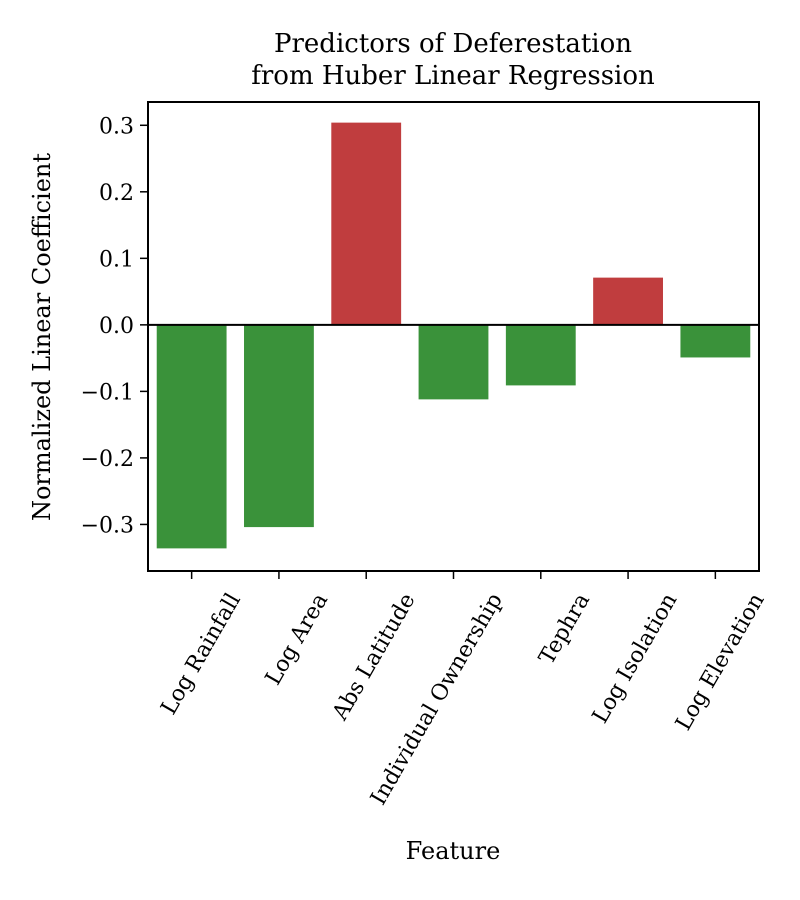 This screenshot has height=900, width=800. What do you see at coordinates (107, 392) in the screenshot?
I see `y-tick-label: −0.1` at bounding box center [107, 392].